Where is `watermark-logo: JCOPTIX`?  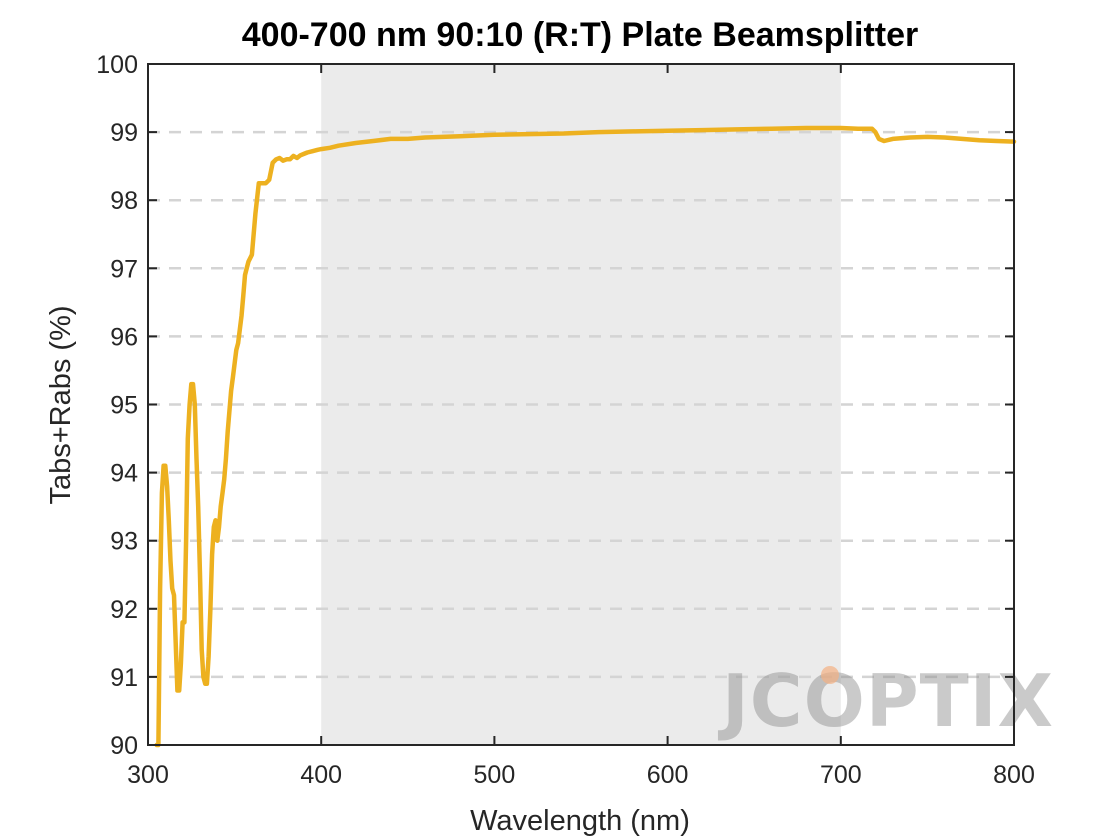 watermark-logo: JCOPTIX is located at coordinates (885, 701).